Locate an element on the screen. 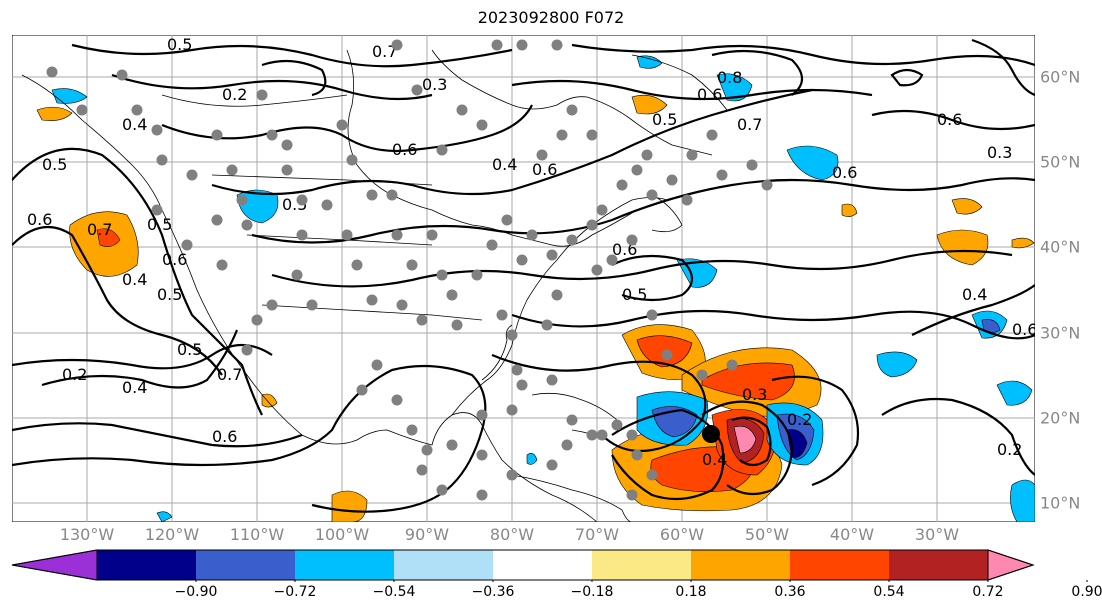  longitude-label: 70°W is located at coordinates (597, 534).